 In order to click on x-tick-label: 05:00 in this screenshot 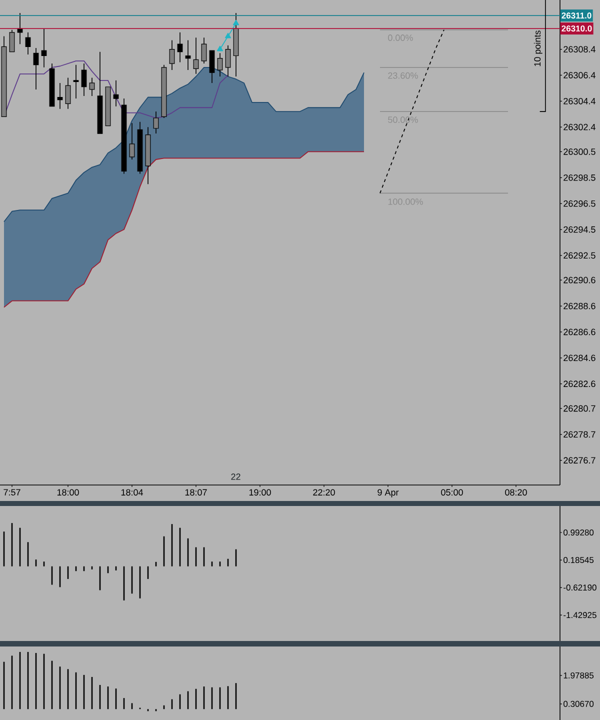, I will do `click(452, 492)`.